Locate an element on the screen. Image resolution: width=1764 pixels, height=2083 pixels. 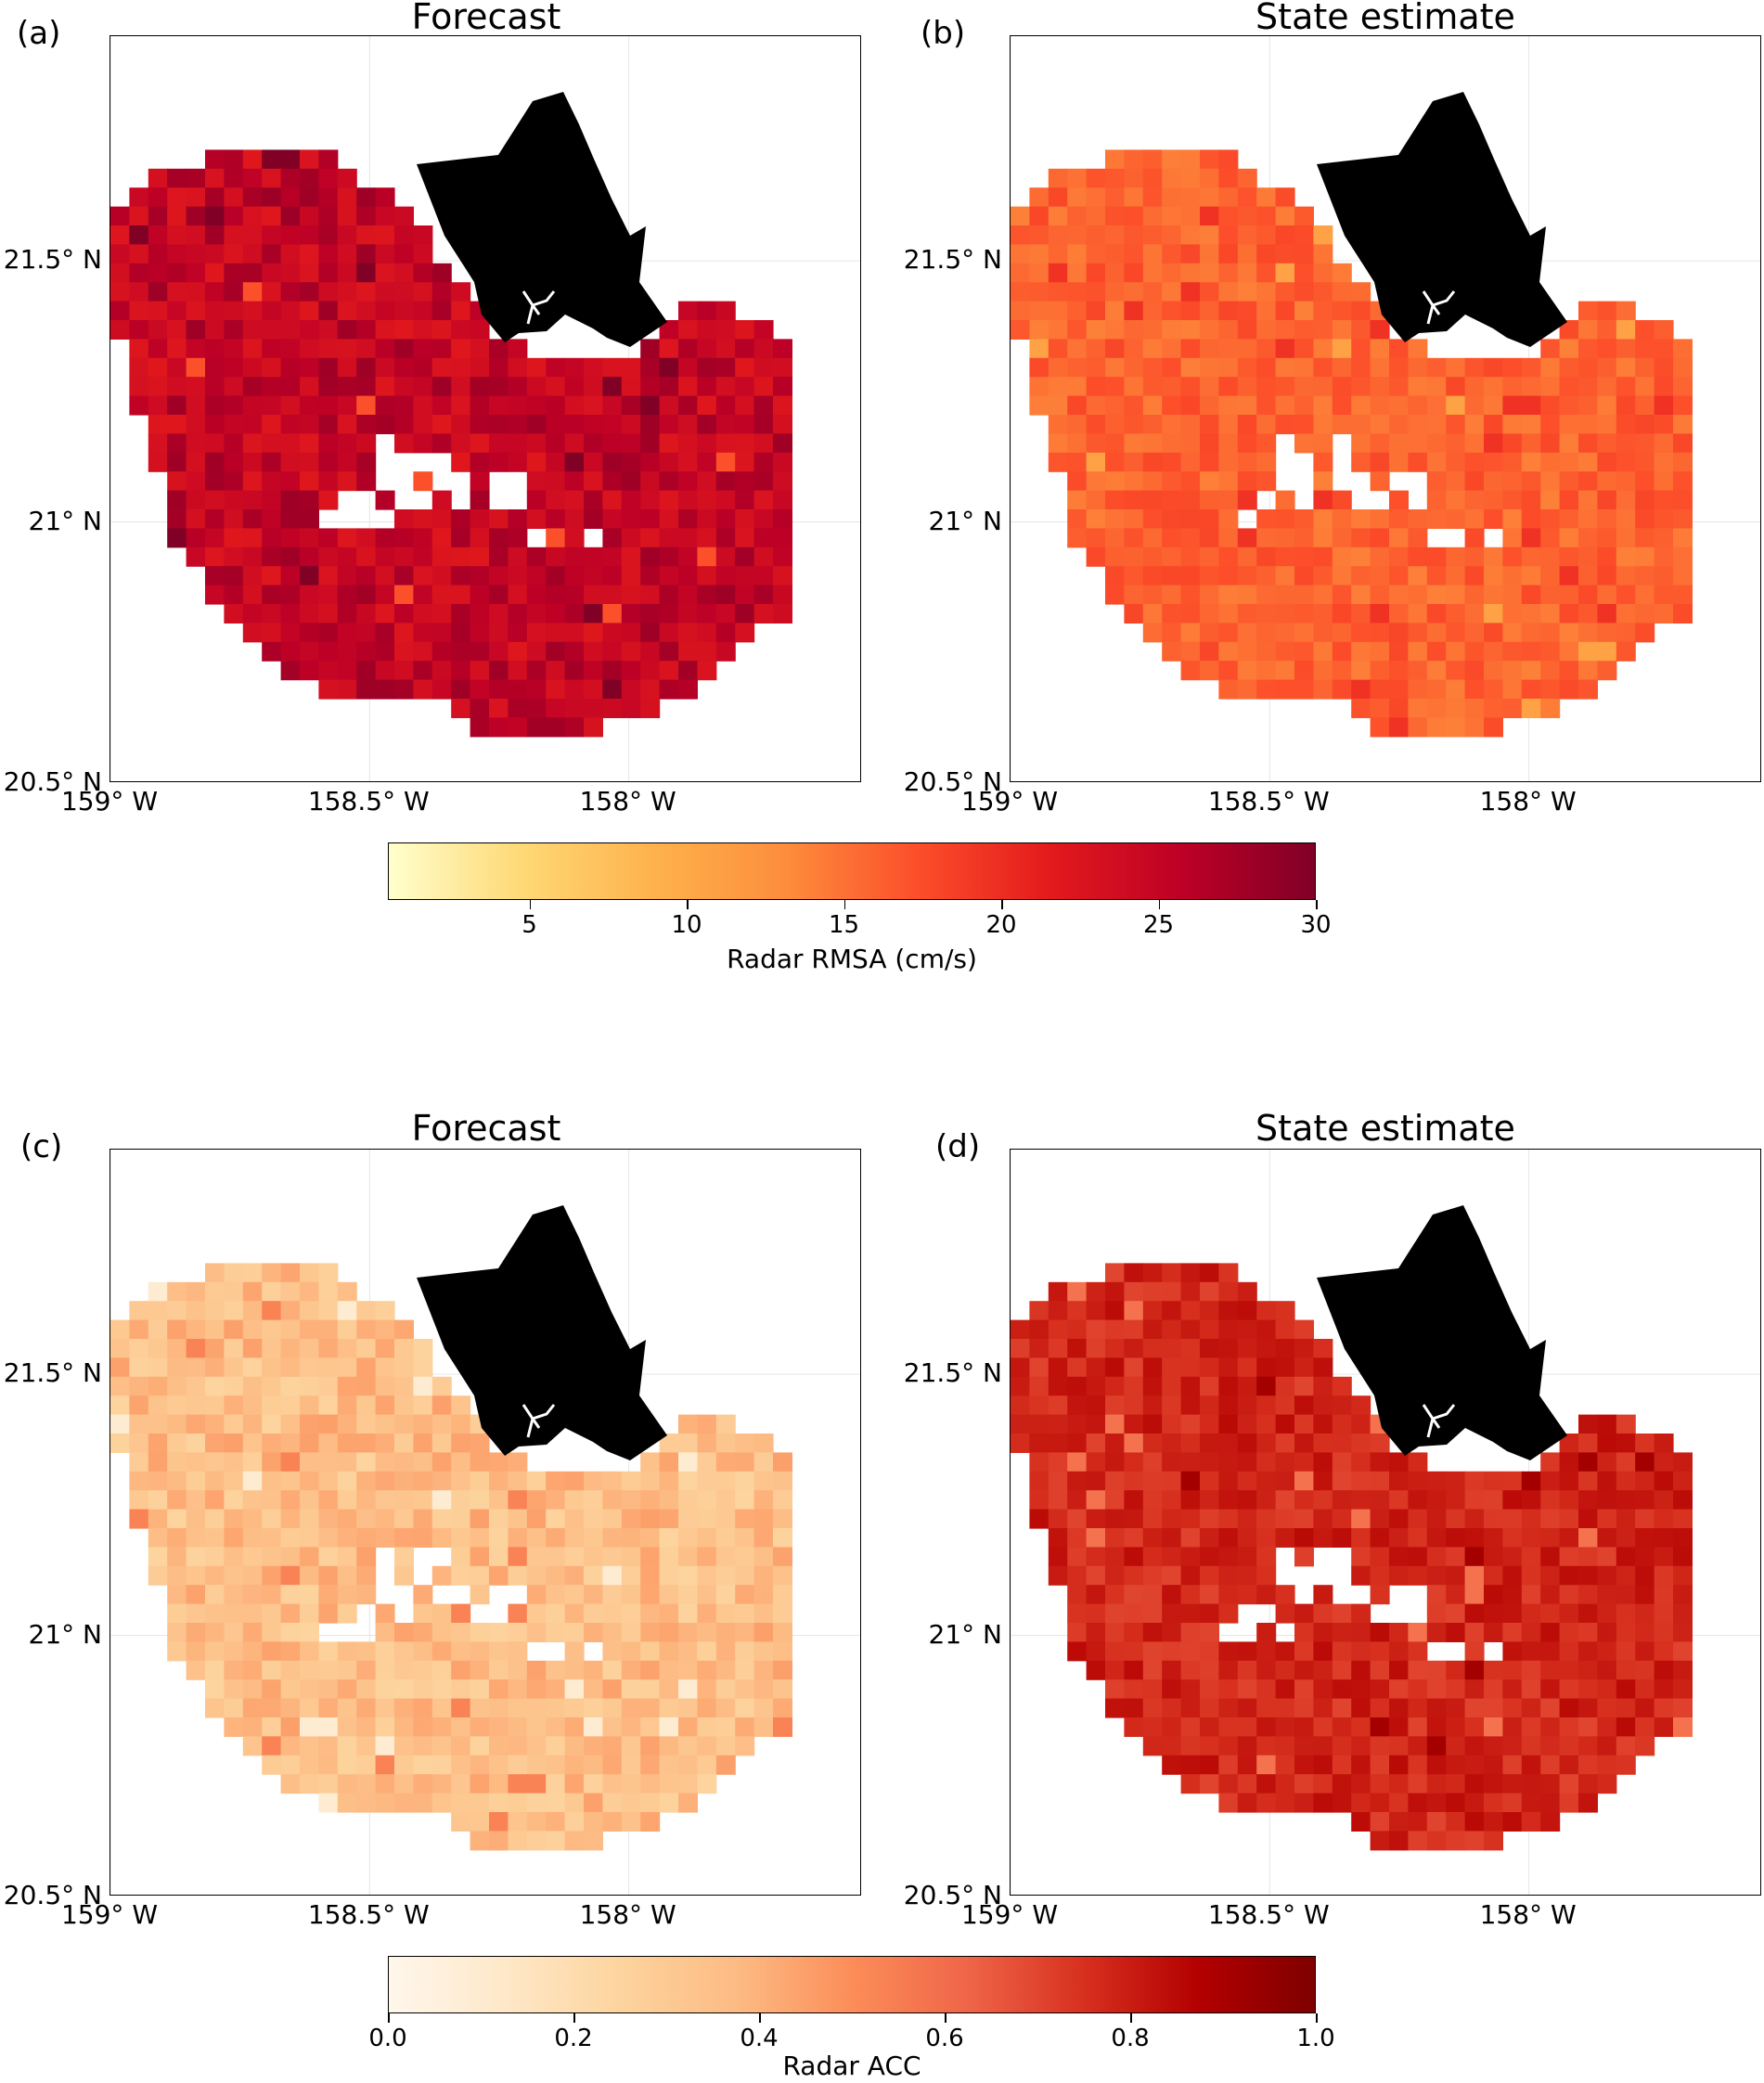
panel-title-b: State estimate is located at coordinates (1385, 18).